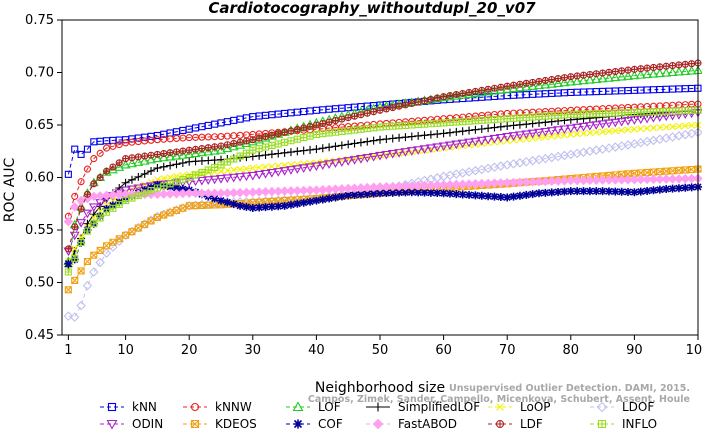  Describe the element at coordinates (439, 407) in the screenshot. I see `legend-label: SimplifiedLOF` at that location.